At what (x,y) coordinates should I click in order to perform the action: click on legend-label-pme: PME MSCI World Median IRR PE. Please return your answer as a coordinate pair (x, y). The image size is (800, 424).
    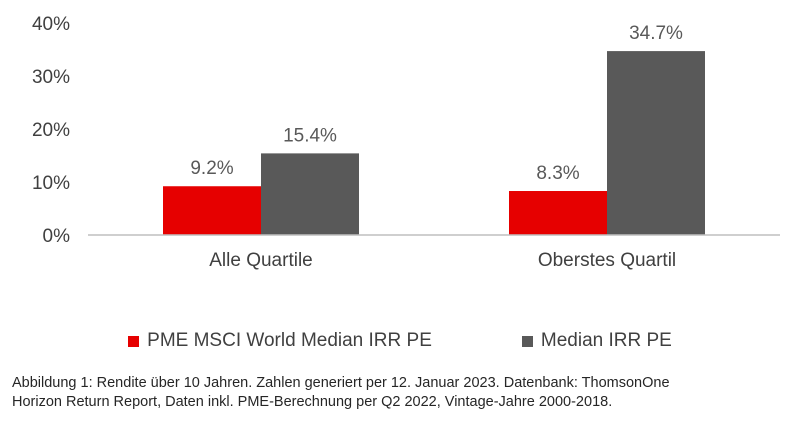
    Looking at the image, I should click on (289, 340).